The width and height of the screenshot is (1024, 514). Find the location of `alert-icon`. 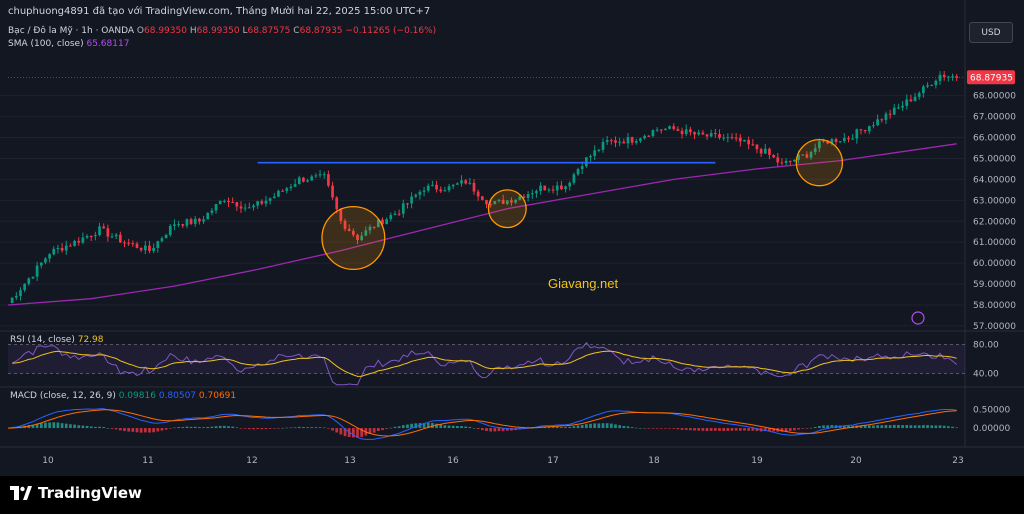

alert-icon is located at coordinates (918, 318).